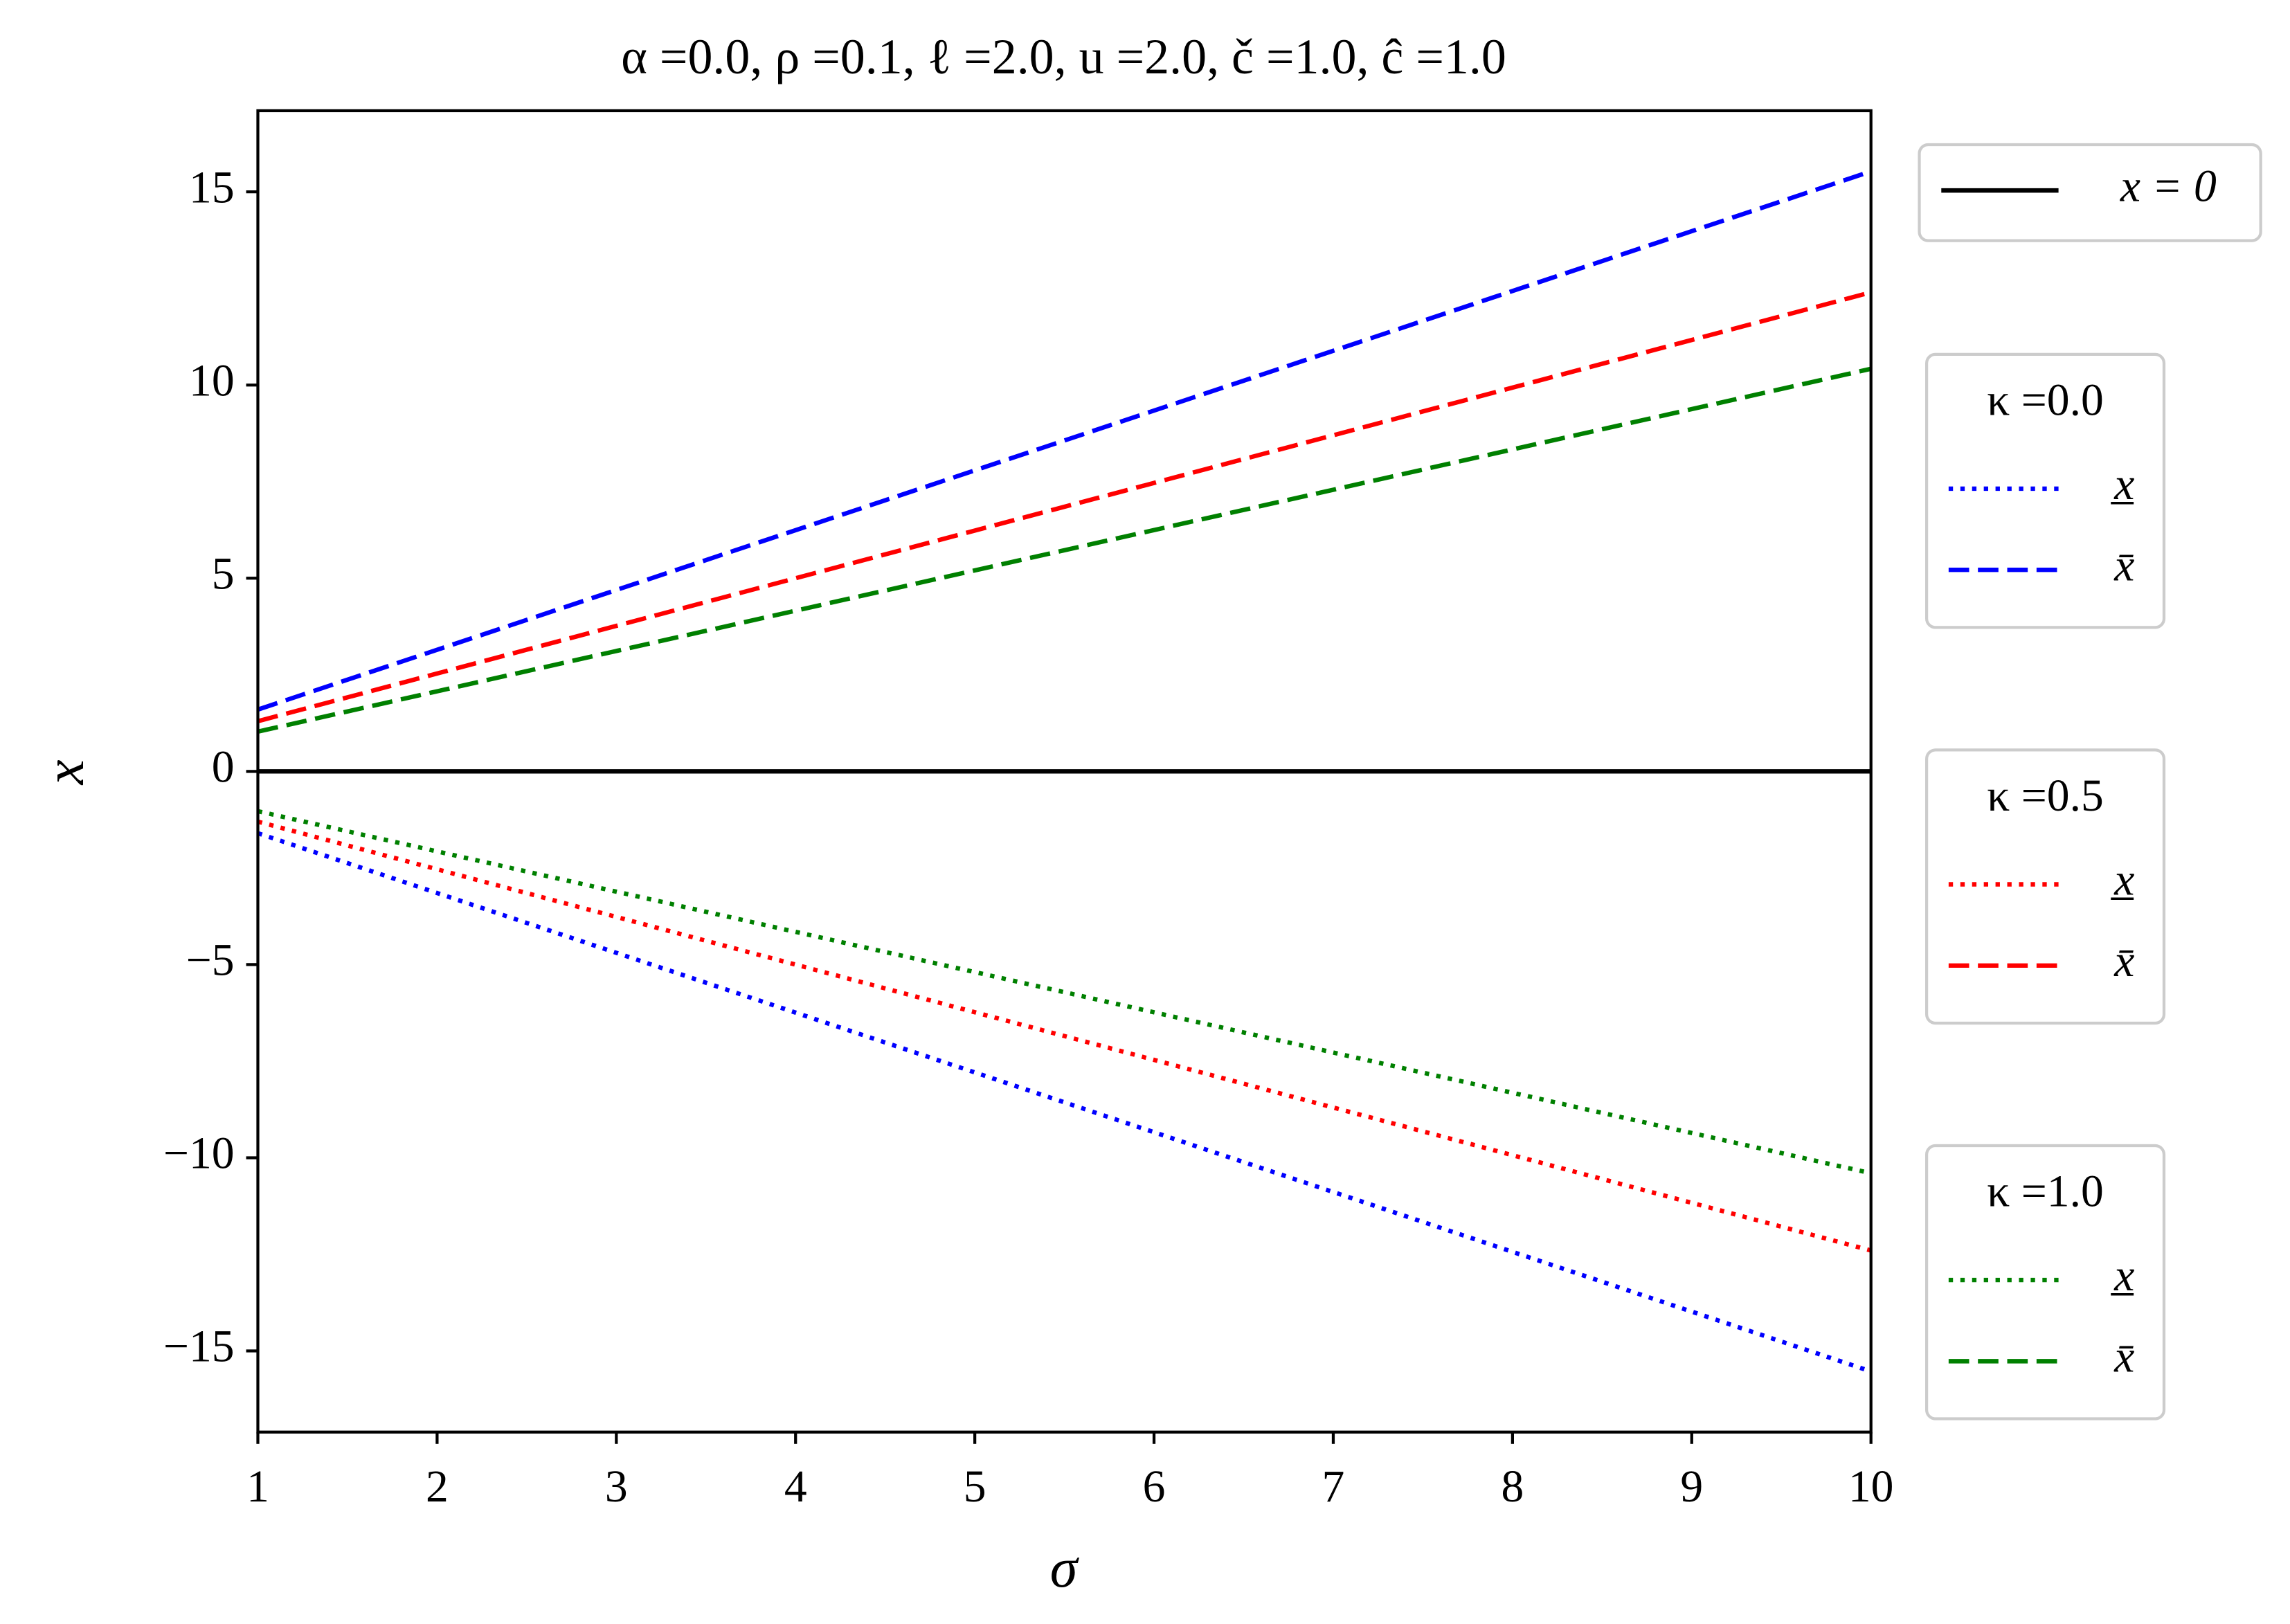 The image size is (2290, 1624). Describe the element at coordinates (2168, 186) in the screenshot. I see `legend-label: x = 0` at that location.